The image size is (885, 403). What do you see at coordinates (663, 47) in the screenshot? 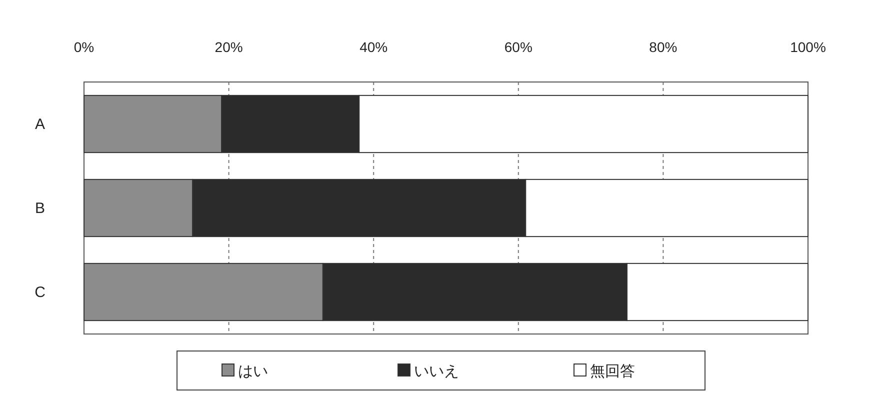
I see `x-tick-label: 80%` at bounding box center [663, 47].